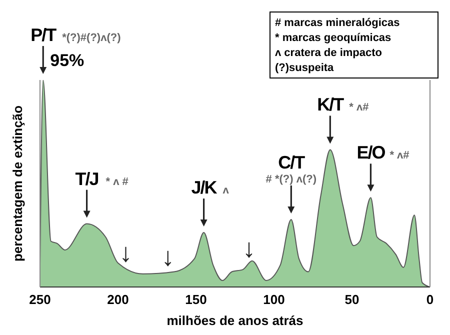 The image size is (450, 335). Describe the element at coordinates (430, 300) in the screenshot. I see `x-tick-label: 0` at that location.